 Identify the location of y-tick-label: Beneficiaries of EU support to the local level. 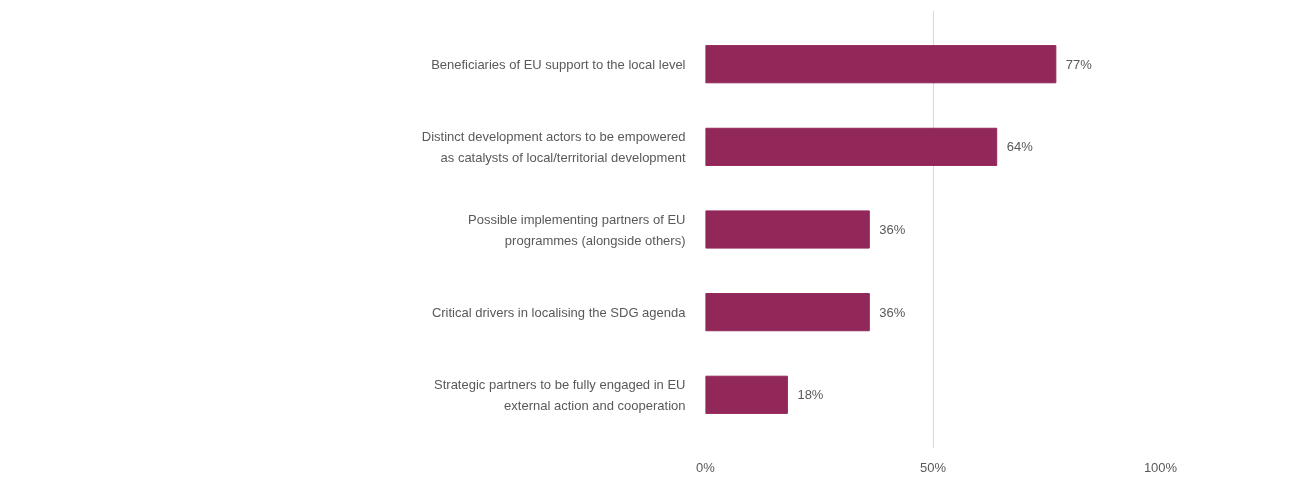
(558, 64).